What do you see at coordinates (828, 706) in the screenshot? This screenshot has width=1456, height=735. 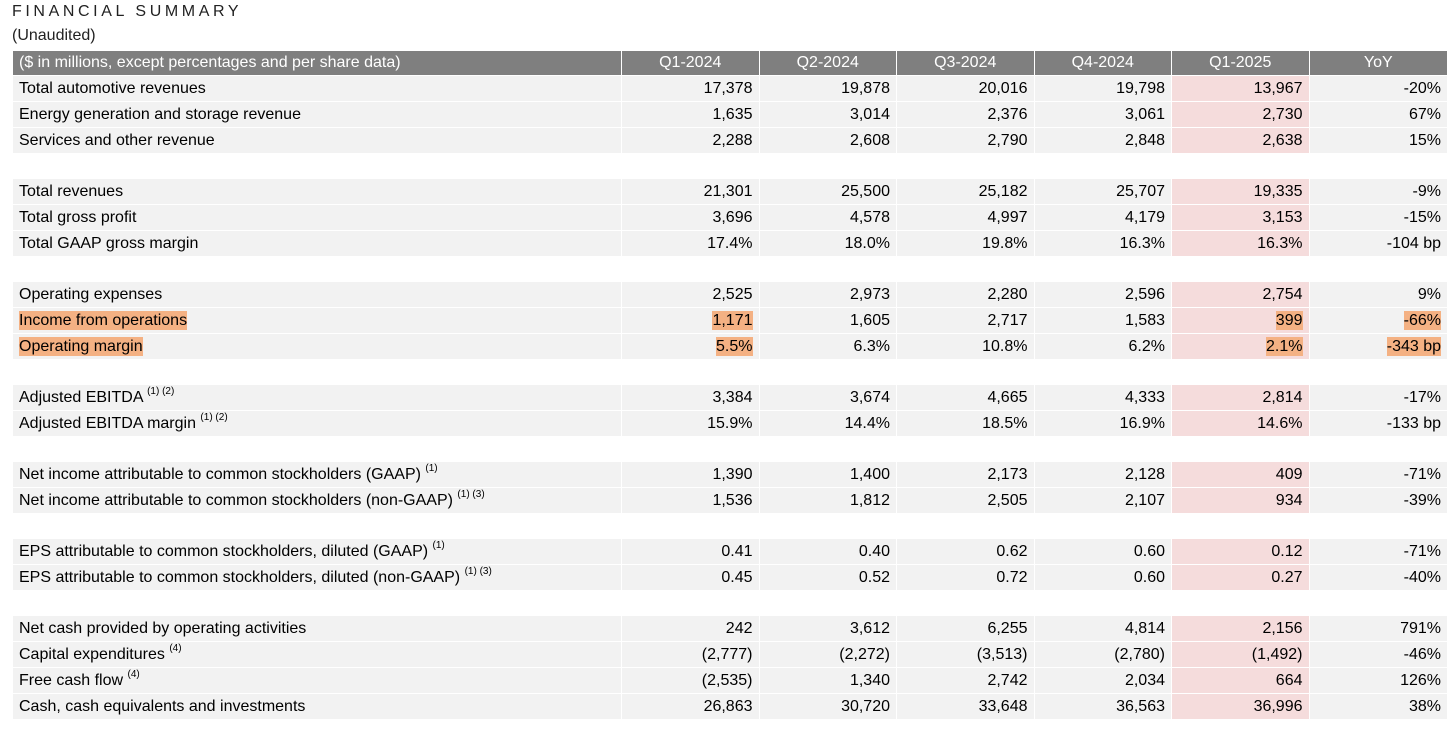 I see `value-cell-q2-2024: 30,720` at bounding box center [828, 706].